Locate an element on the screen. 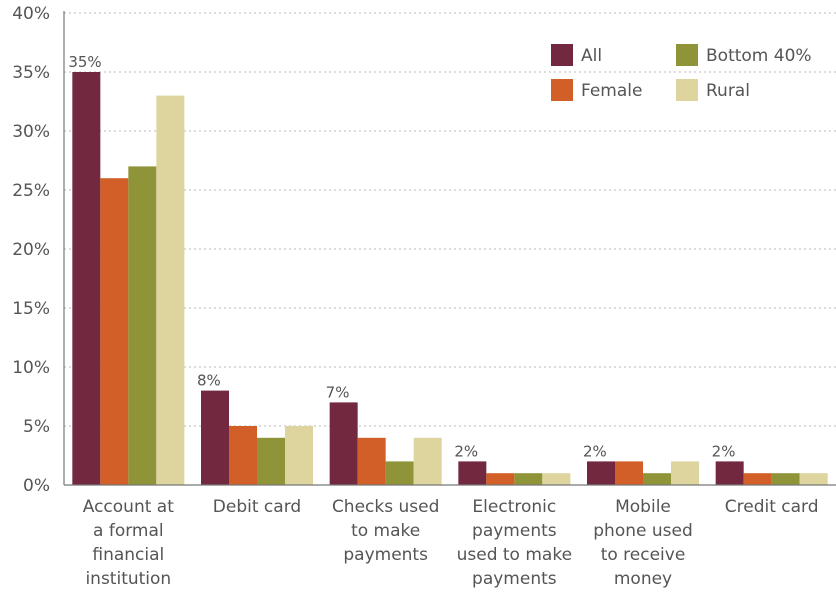 The width and height of the screenshot is (836, 594). y-tick-label: 0% is located at coordinates (36, 486).